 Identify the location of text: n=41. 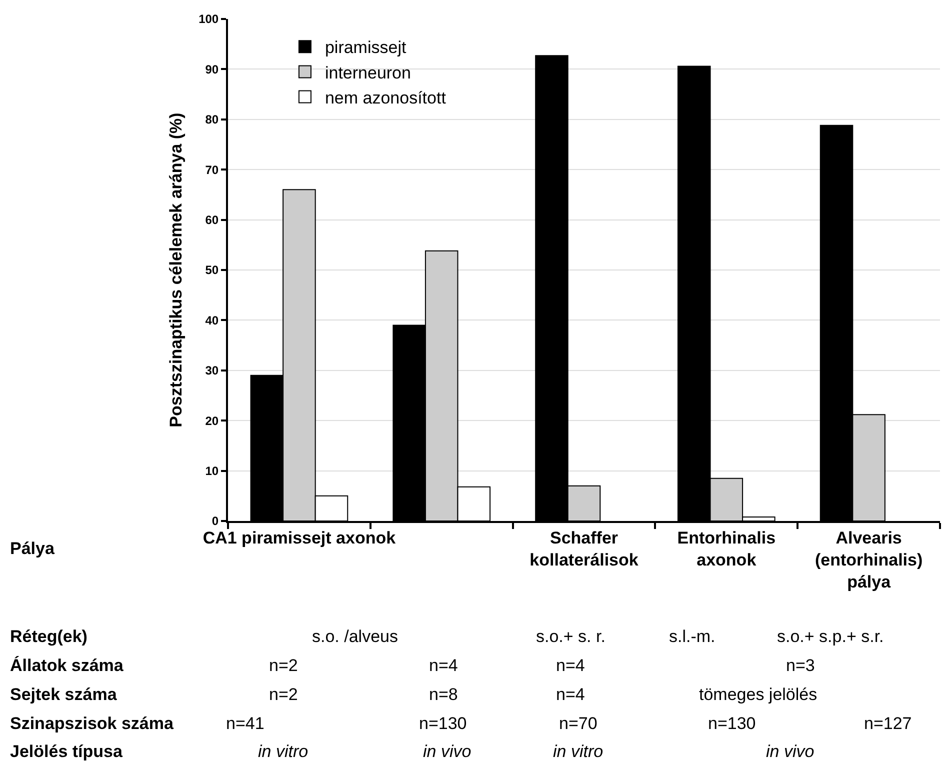
(245, 723).